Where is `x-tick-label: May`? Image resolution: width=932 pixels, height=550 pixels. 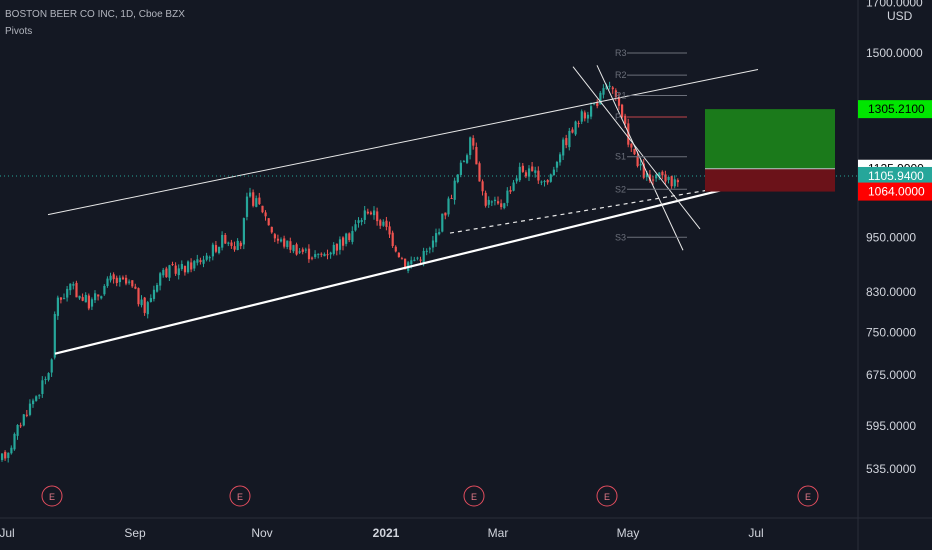 x-tick-label: May is located at coordinates (628, 533).